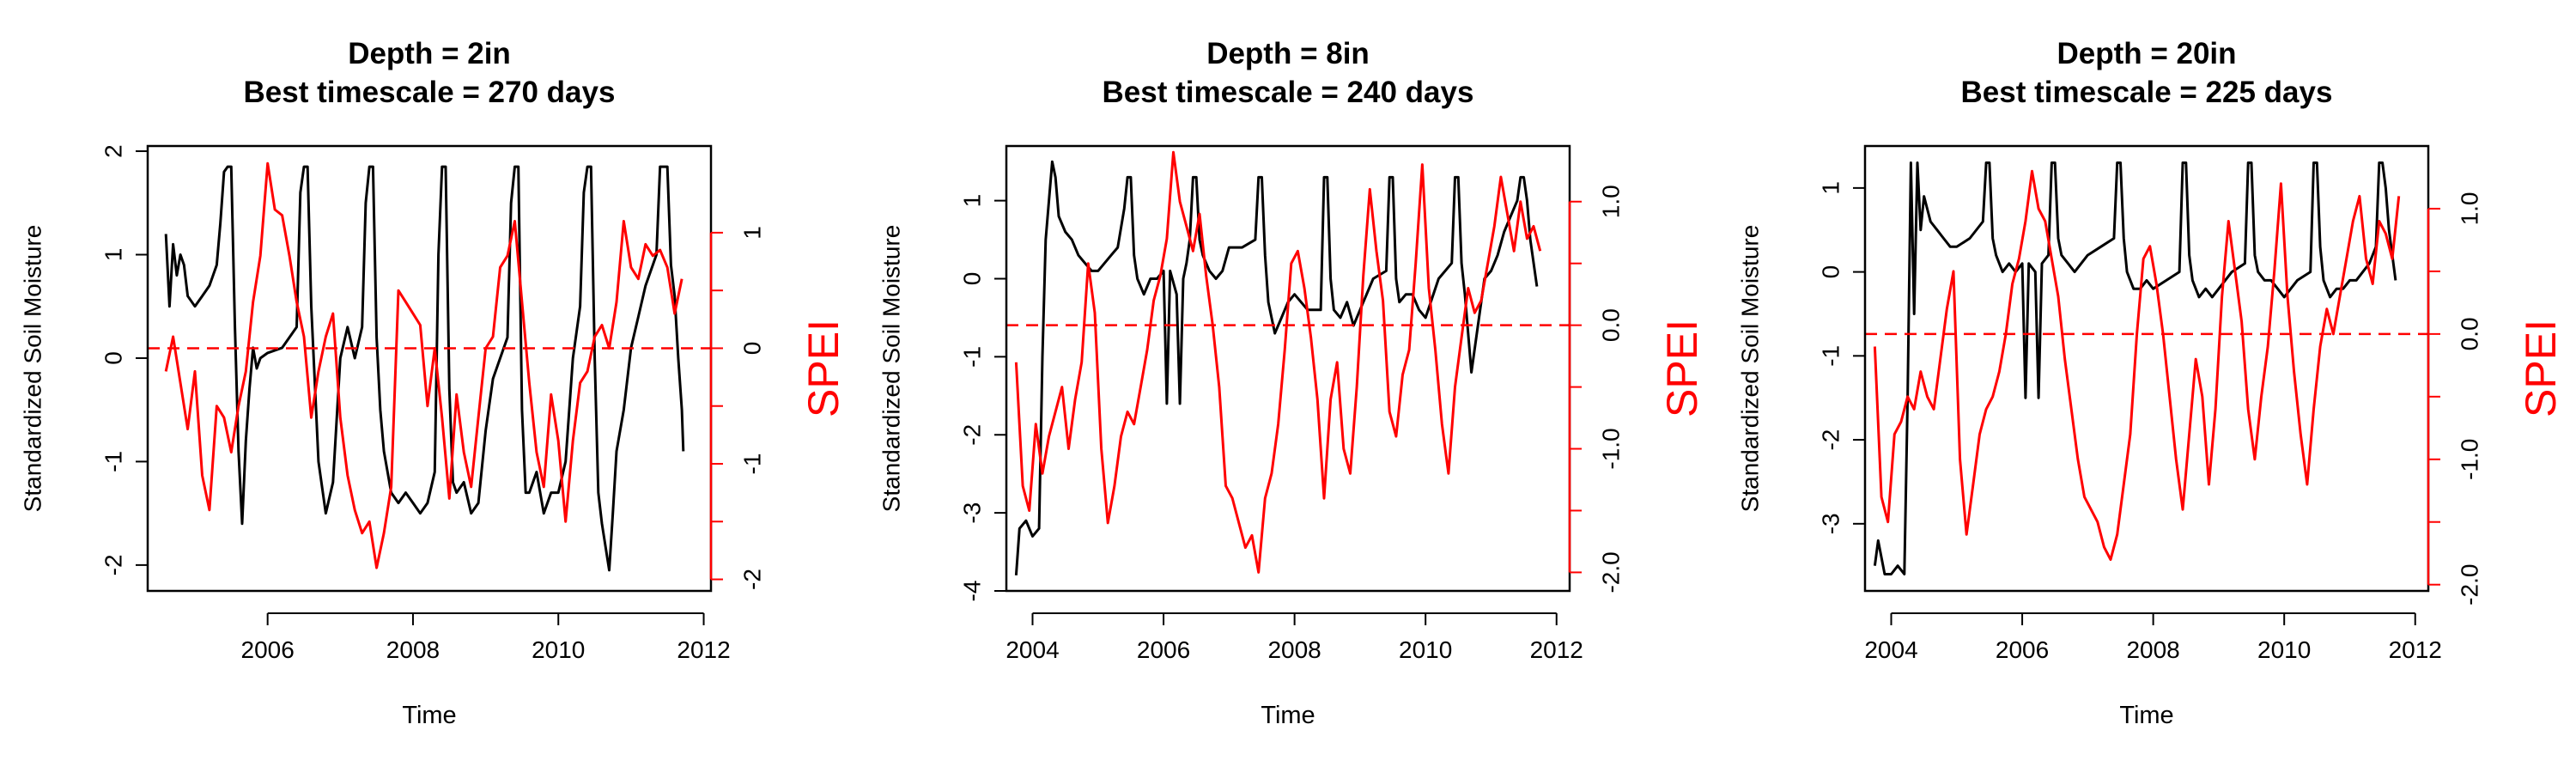 The width and height of the screenshot is (2576, 773). I want to click on chart-subtitle: Best timescale = 240 days, so click(1288, 92).